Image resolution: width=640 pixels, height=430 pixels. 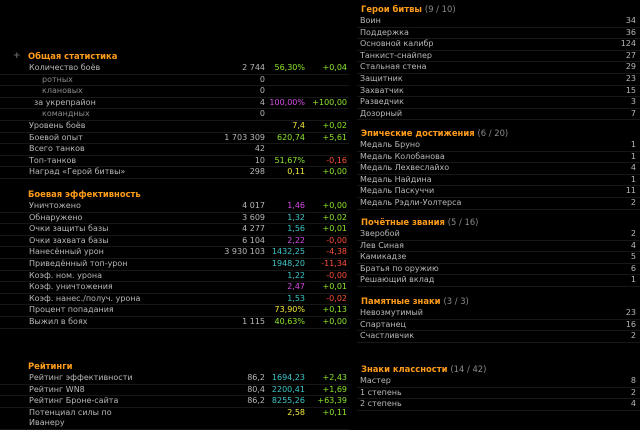 I want to click on section-count: (14 / 42), so click(x=468, y=369).